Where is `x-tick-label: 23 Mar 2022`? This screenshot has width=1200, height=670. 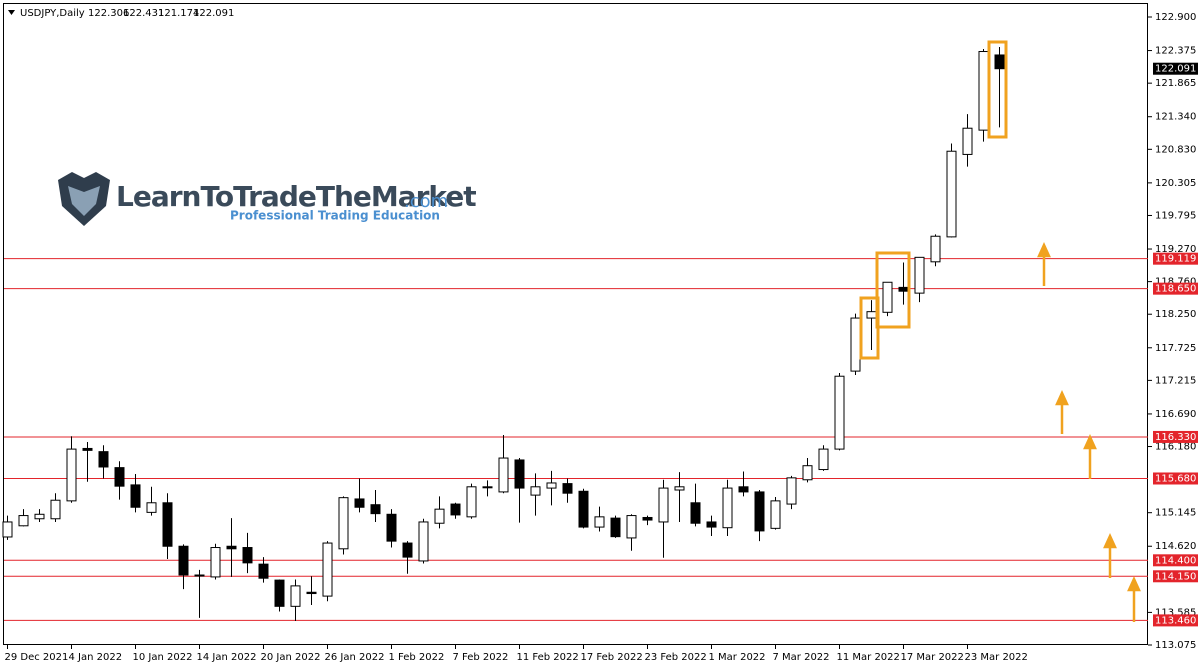 x-tick-label: 23 Mar 2022 is located at coordinates (996, 657).